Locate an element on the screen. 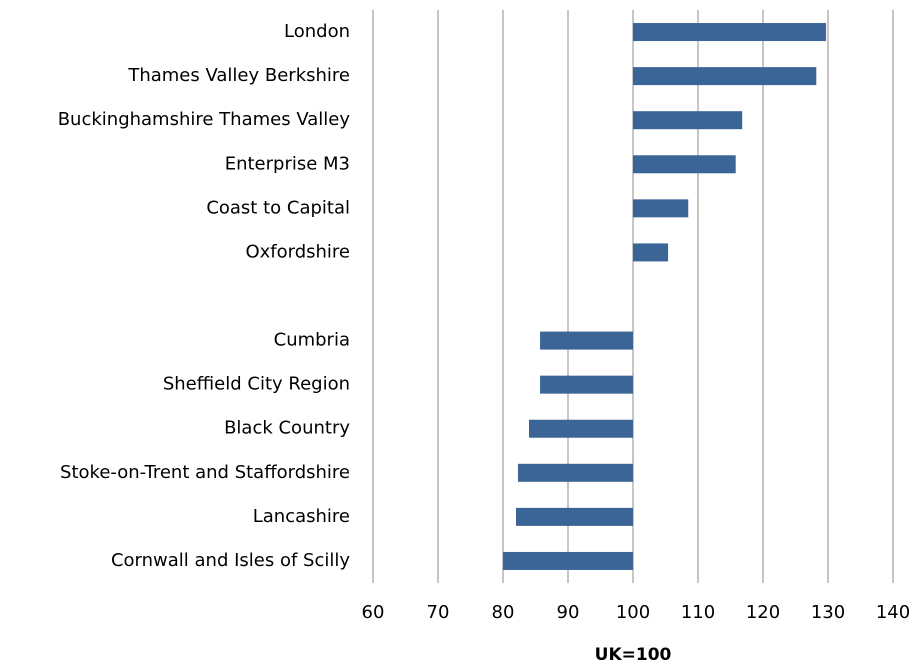 The width and height of the screenshot is (914, 664). y-tick-label: Cornwall and Isles of Scilly is located at coordinates (230, 560).